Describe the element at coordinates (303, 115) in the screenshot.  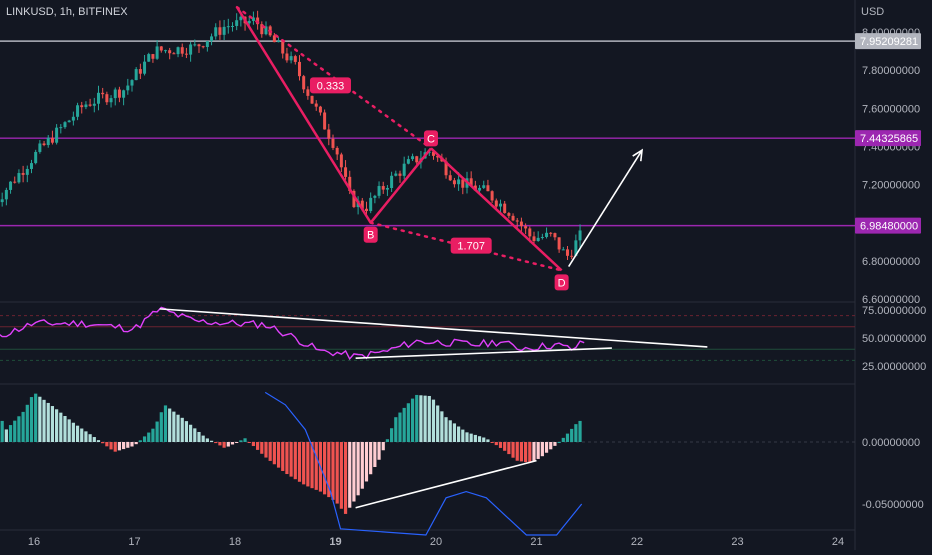
I see `pattern-leg-line` at that location.